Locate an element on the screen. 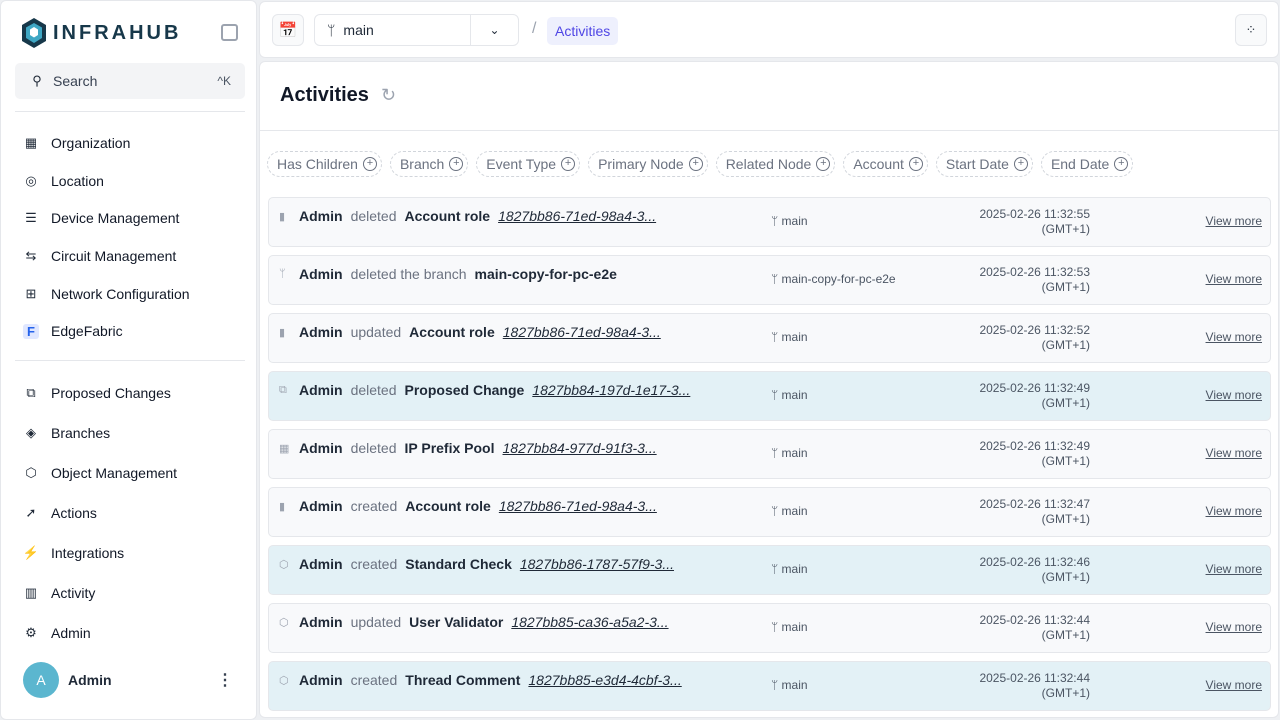 The width and height of the screenshot is (1280, 720). sidebar-item-circuit-management: ⇆ Circuit Management is located at coordinates (106, 256).